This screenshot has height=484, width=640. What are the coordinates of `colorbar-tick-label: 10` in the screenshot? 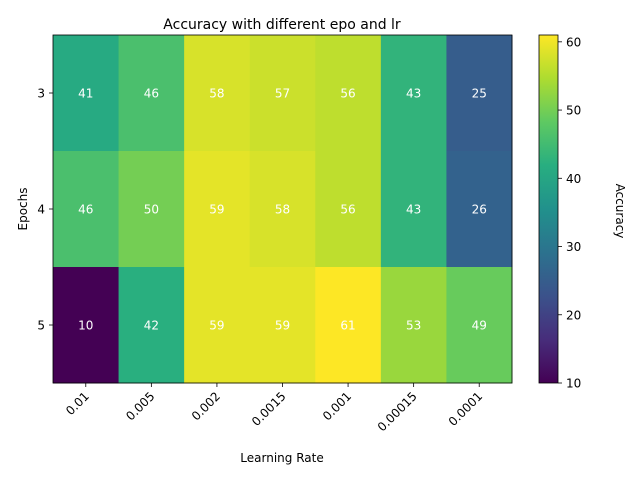 It's located at (573, 384).